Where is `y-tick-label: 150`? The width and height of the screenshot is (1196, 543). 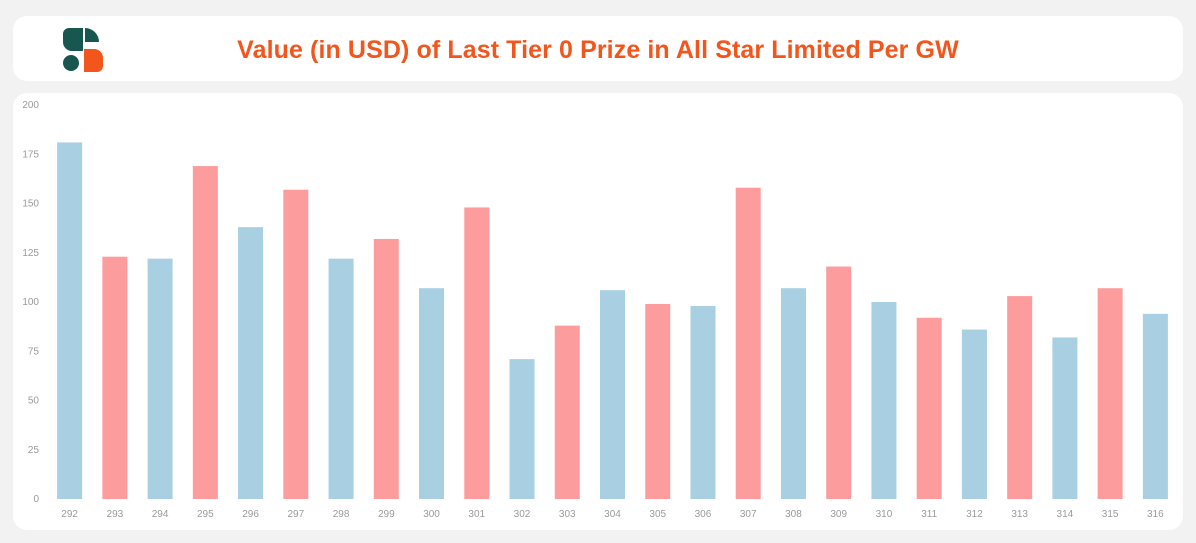 y-tick-label: 150 is located at coordinates (30, 204).